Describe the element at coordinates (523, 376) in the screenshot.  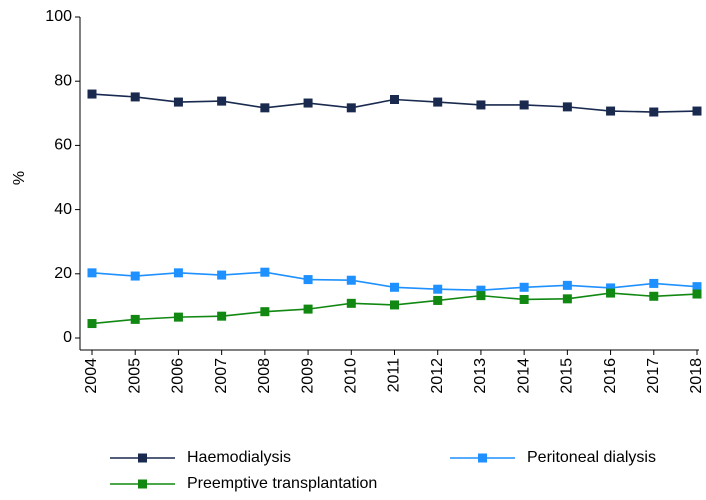
I see `x-tick-label: 2014` at that location.